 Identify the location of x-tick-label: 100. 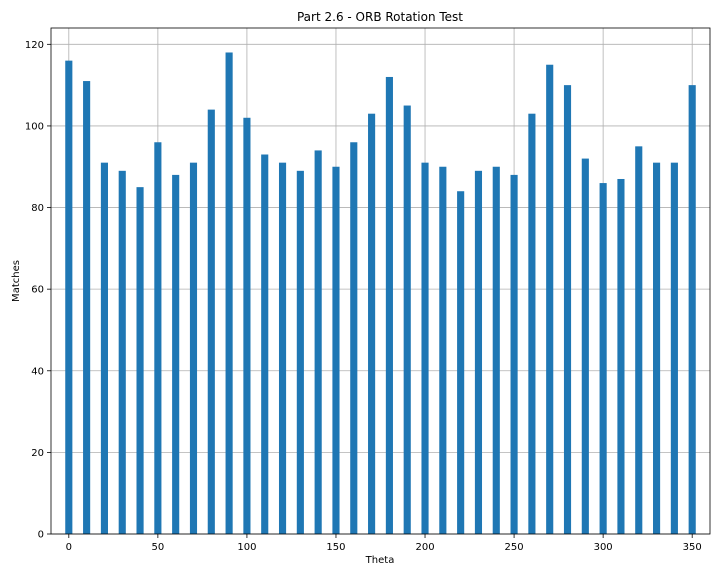
(246, 547).